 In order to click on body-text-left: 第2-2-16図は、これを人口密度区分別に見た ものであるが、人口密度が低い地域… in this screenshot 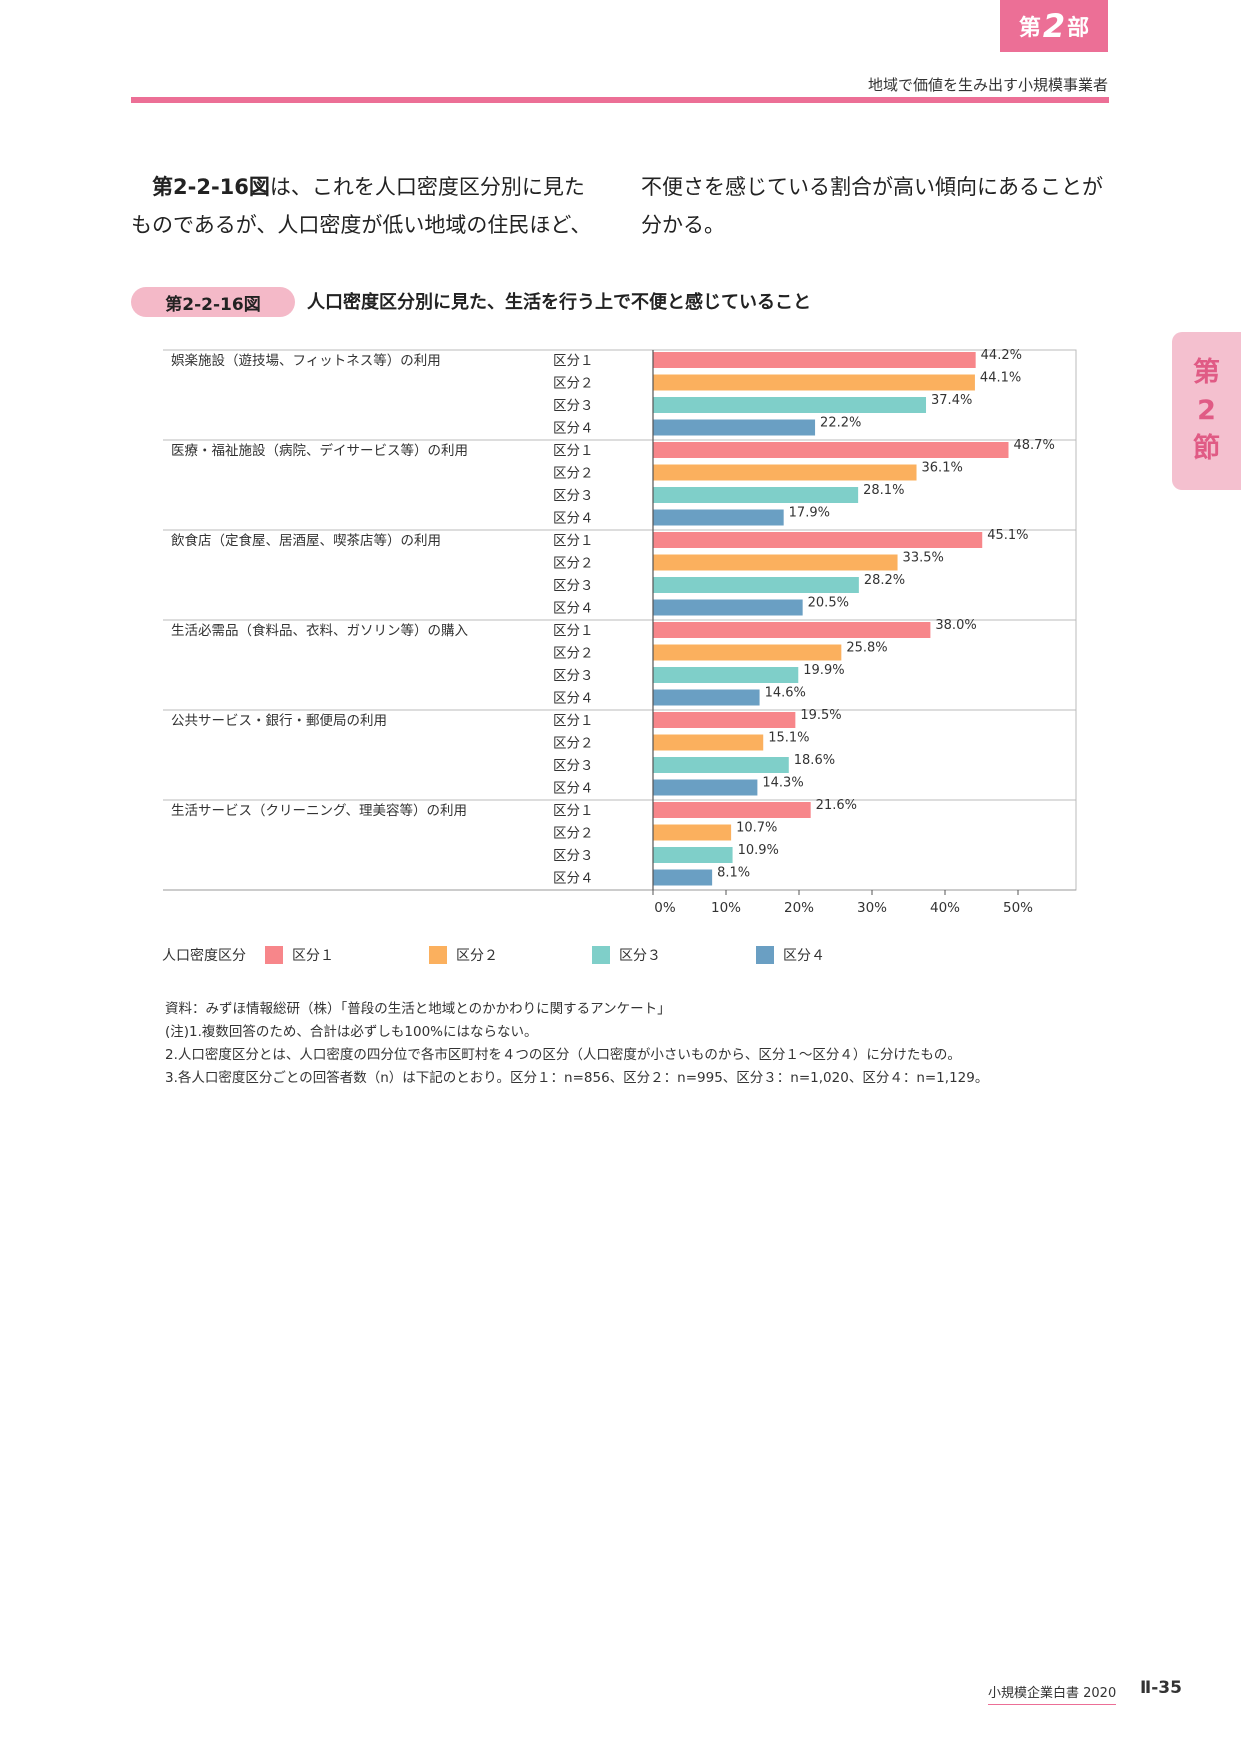, I will do `click(371, 206)`.